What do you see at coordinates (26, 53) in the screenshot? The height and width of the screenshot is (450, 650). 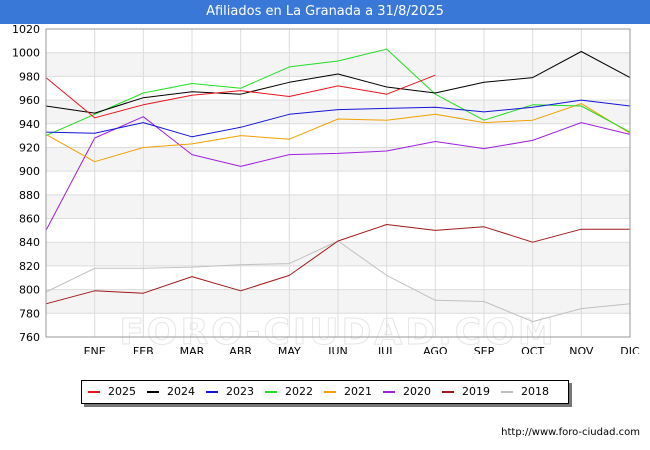 I see `y-tick-label: 1000` at bounding box center [26, 53].